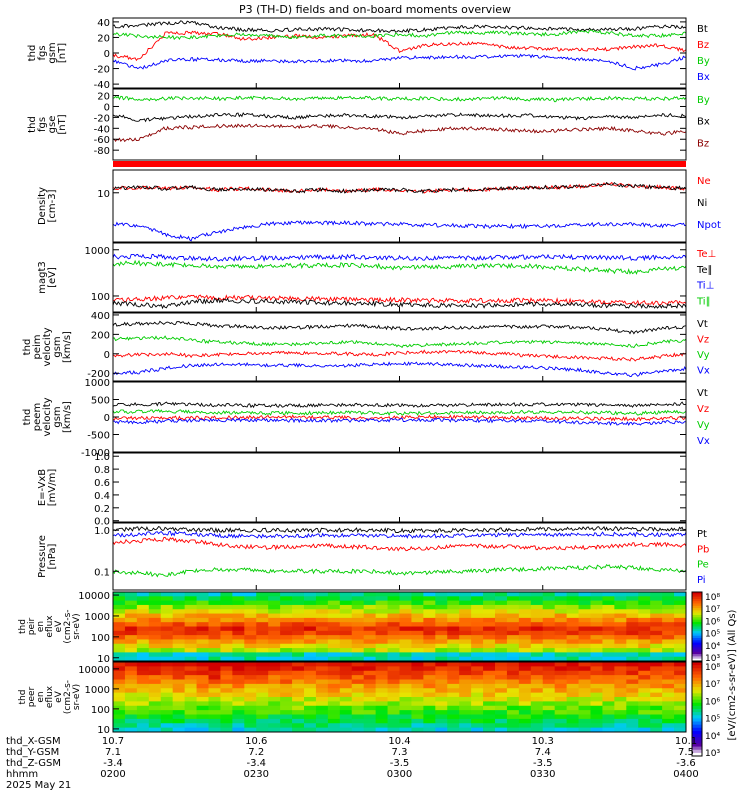 This screenshot has width=750, height=800. Describe the element at coordinates (102, 483) in the screenshot. I see `y-tick-label-efield-2: 0.6` at that location.